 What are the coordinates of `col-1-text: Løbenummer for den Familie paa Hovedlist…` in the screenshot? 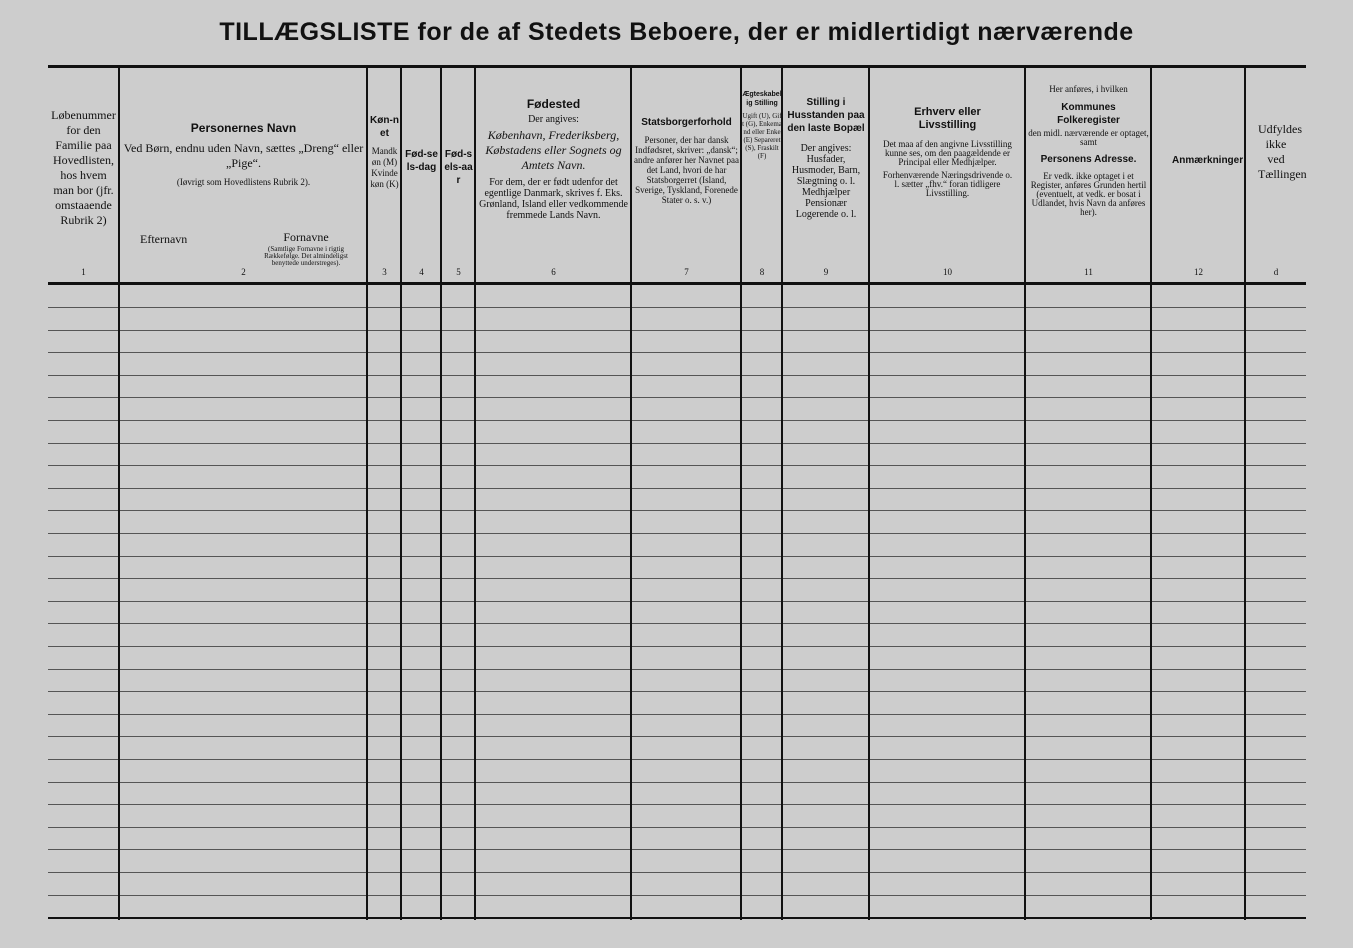 It's located at (83, 167).